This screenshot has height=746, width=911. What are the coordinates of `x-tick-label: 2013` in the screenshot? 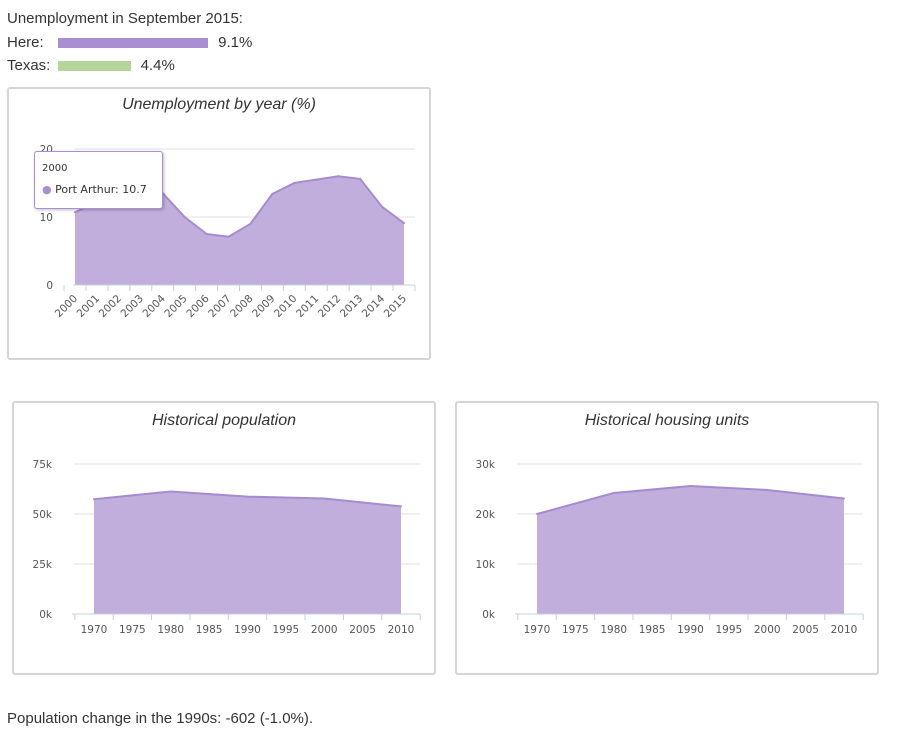 It's located at (351, 306).